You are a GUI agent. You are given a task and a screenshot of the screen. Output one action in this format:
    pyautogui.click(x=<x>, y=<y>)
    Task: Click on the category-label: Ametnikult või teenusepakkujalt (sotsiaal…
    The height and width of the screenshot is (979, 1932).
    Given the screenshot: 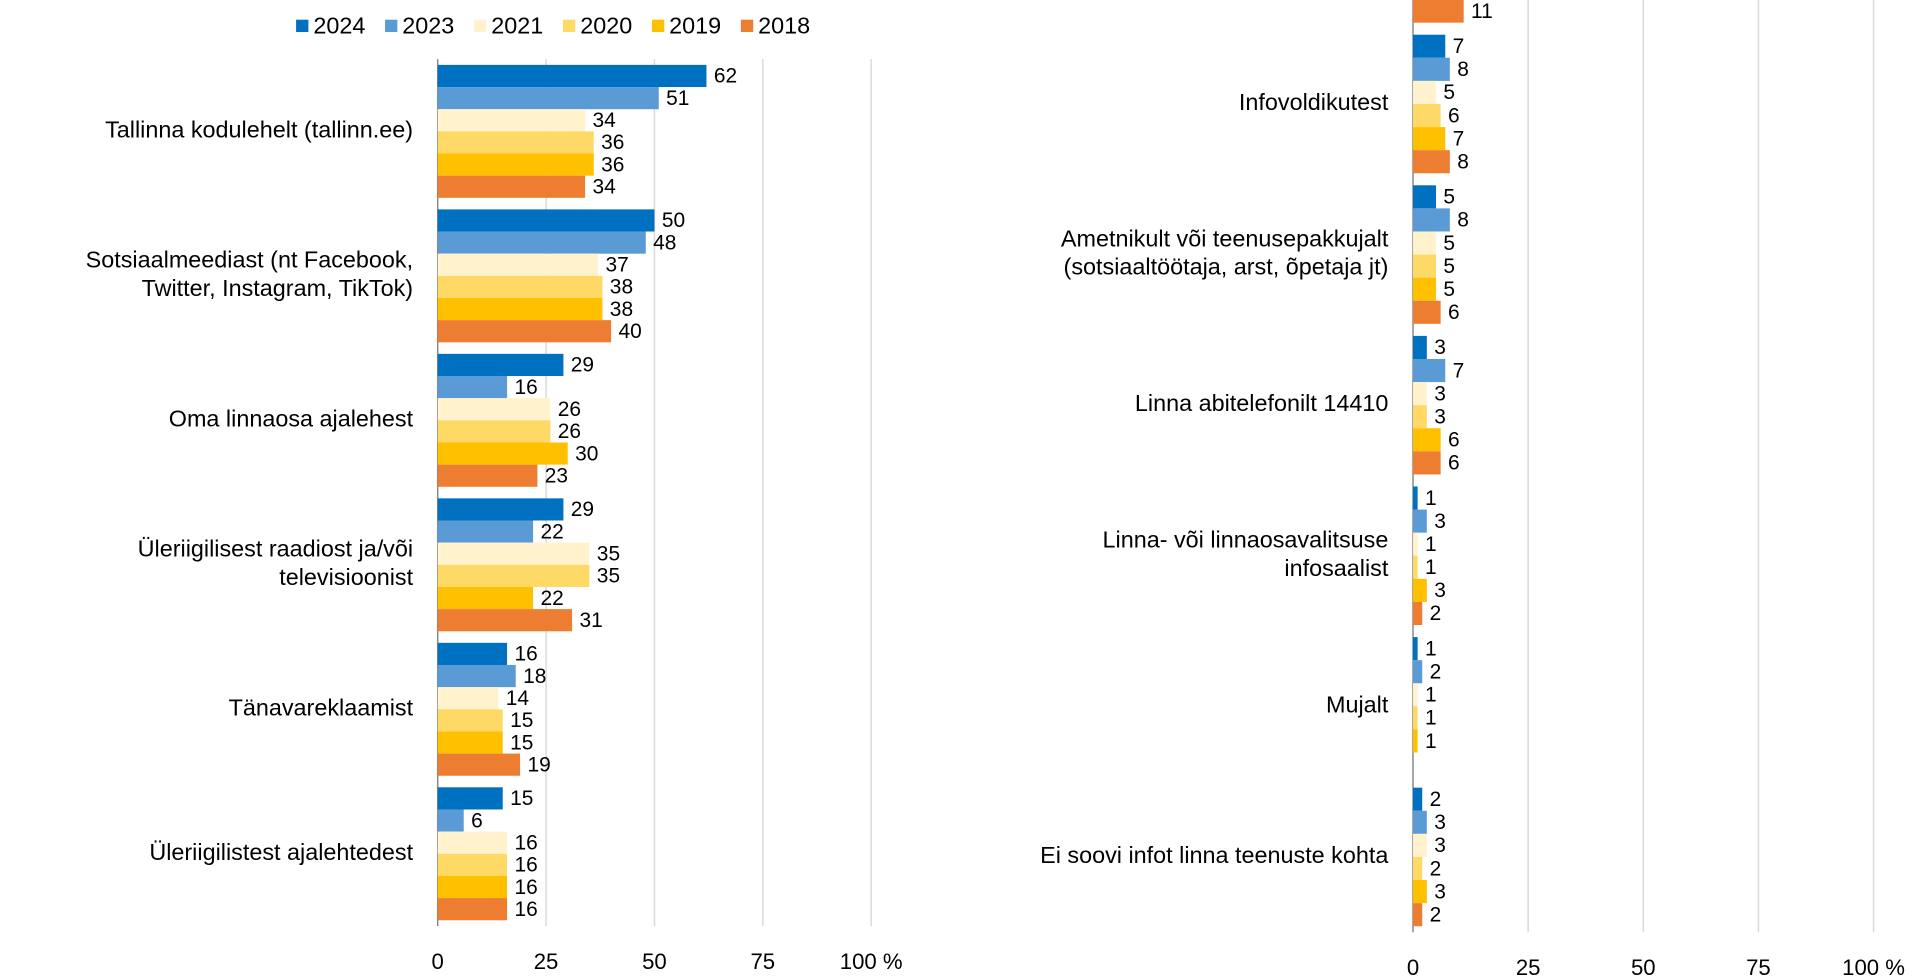 What is the action you would take?
    pyautogui.click(x=1225, y=253)
    